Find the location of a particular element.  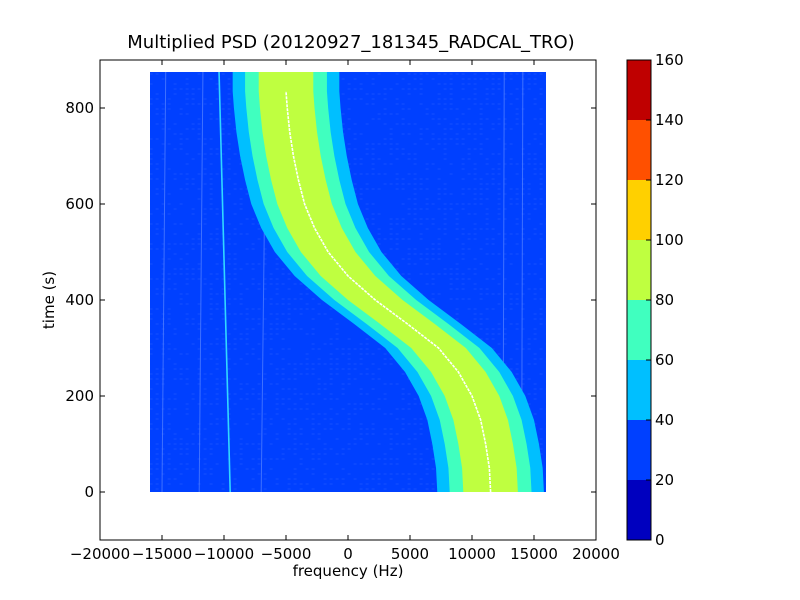

y-tick-label: 400 is located at coordinates (79, 300).